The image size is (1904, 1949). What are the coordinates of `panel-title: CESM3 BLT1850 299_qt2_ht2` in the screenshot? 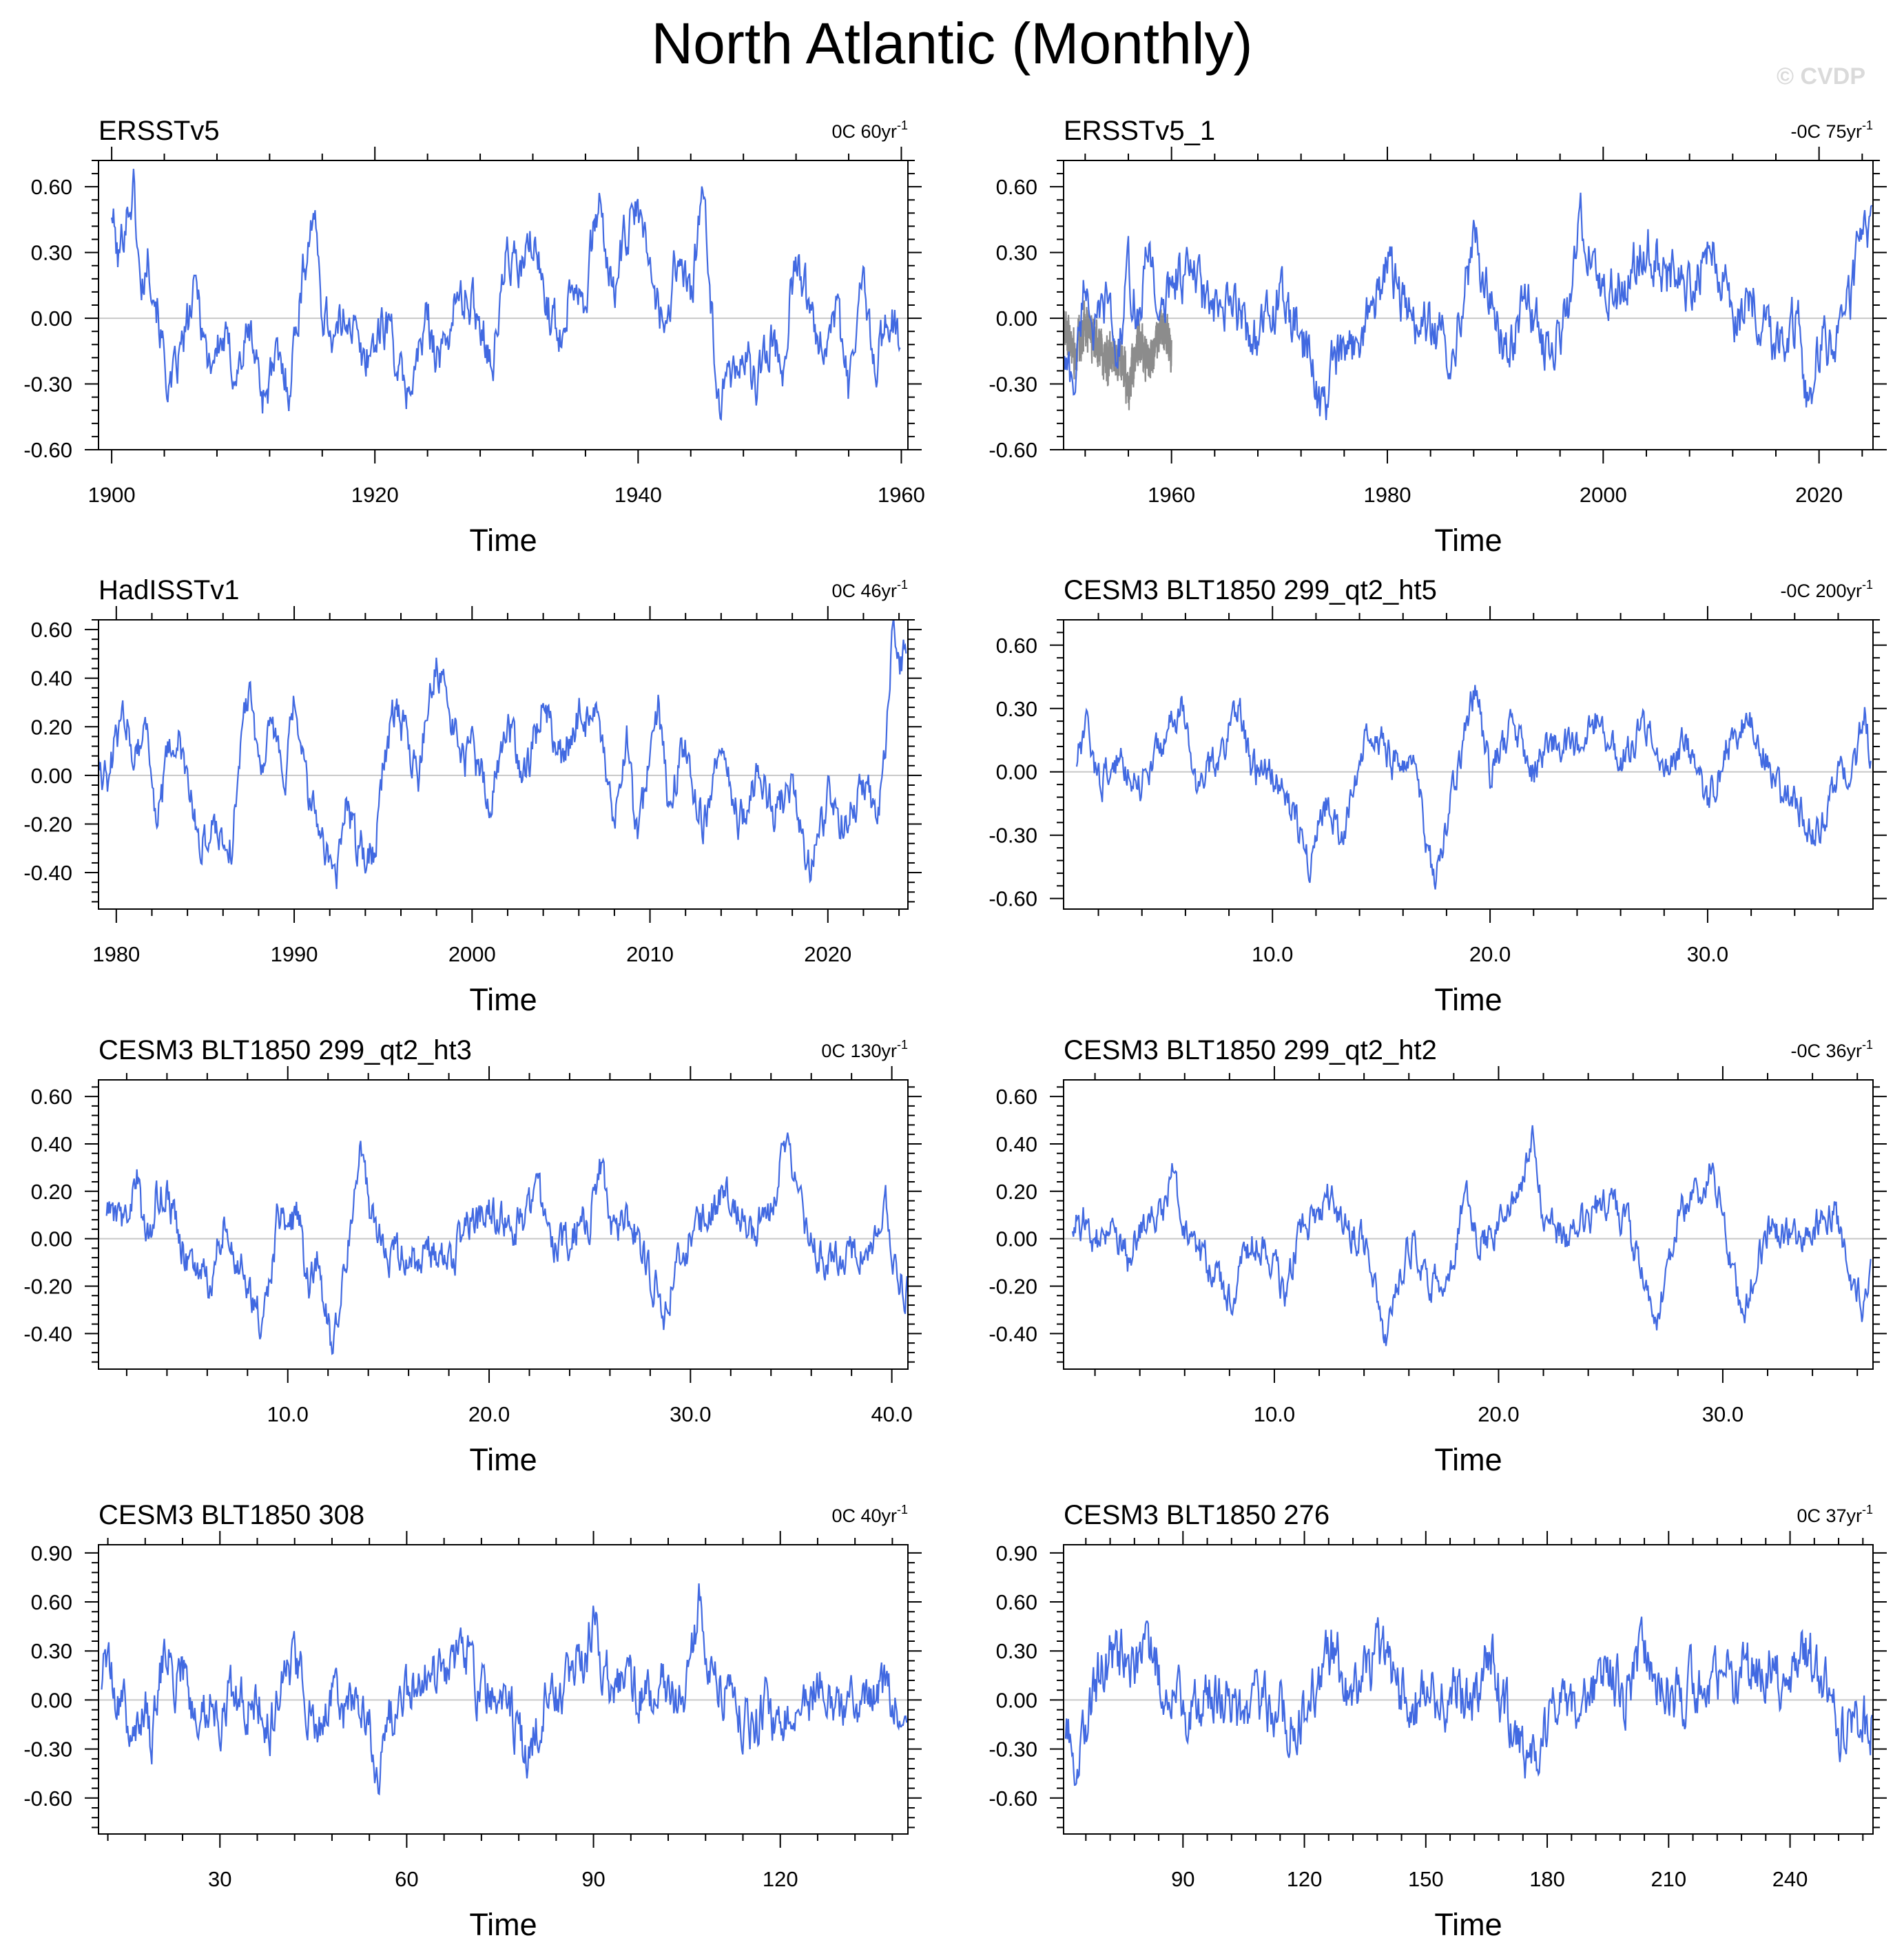 It's located at (1250, 1050).